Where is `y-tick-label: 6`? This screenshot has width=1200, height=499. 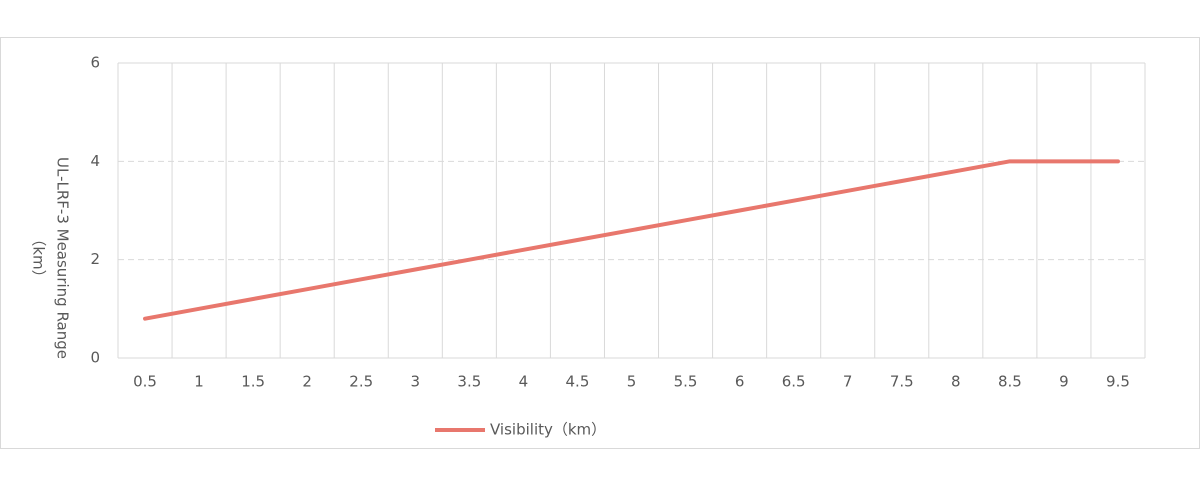
y-tick-label: 6 is located at coordinates (95, 63).